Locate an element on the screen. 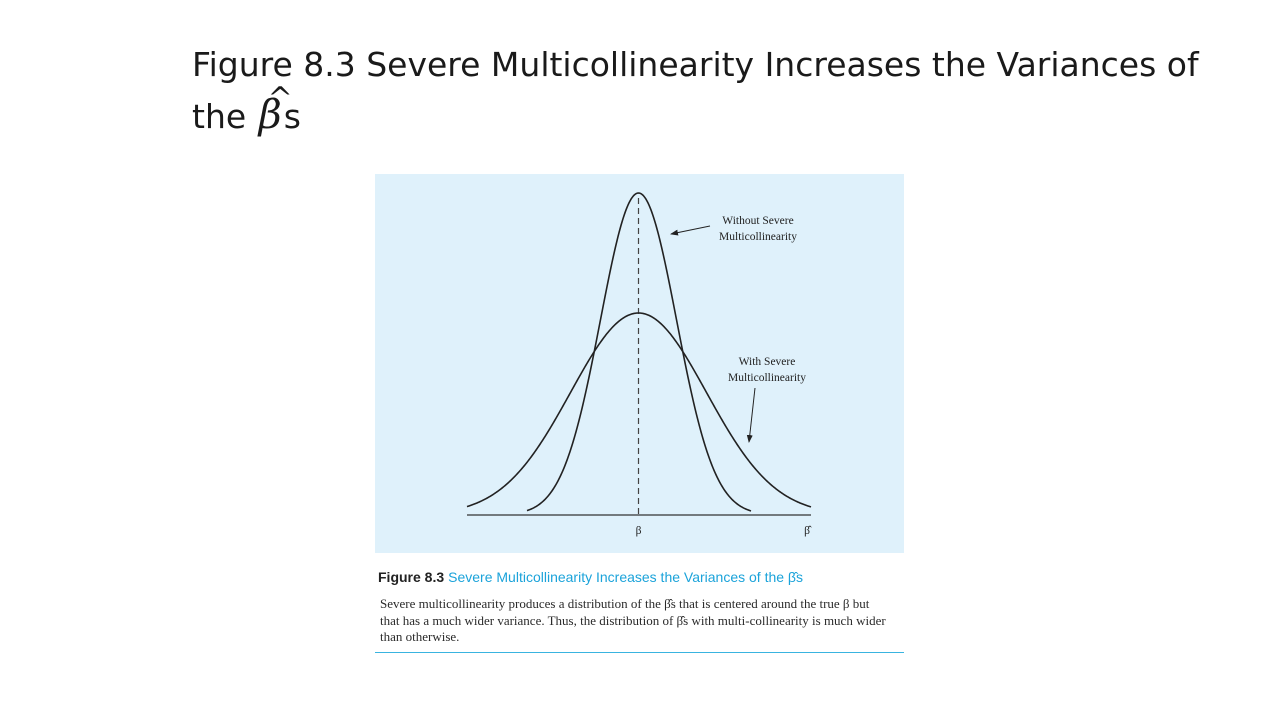  title-suffix: s is located at coordinates (292, 116).